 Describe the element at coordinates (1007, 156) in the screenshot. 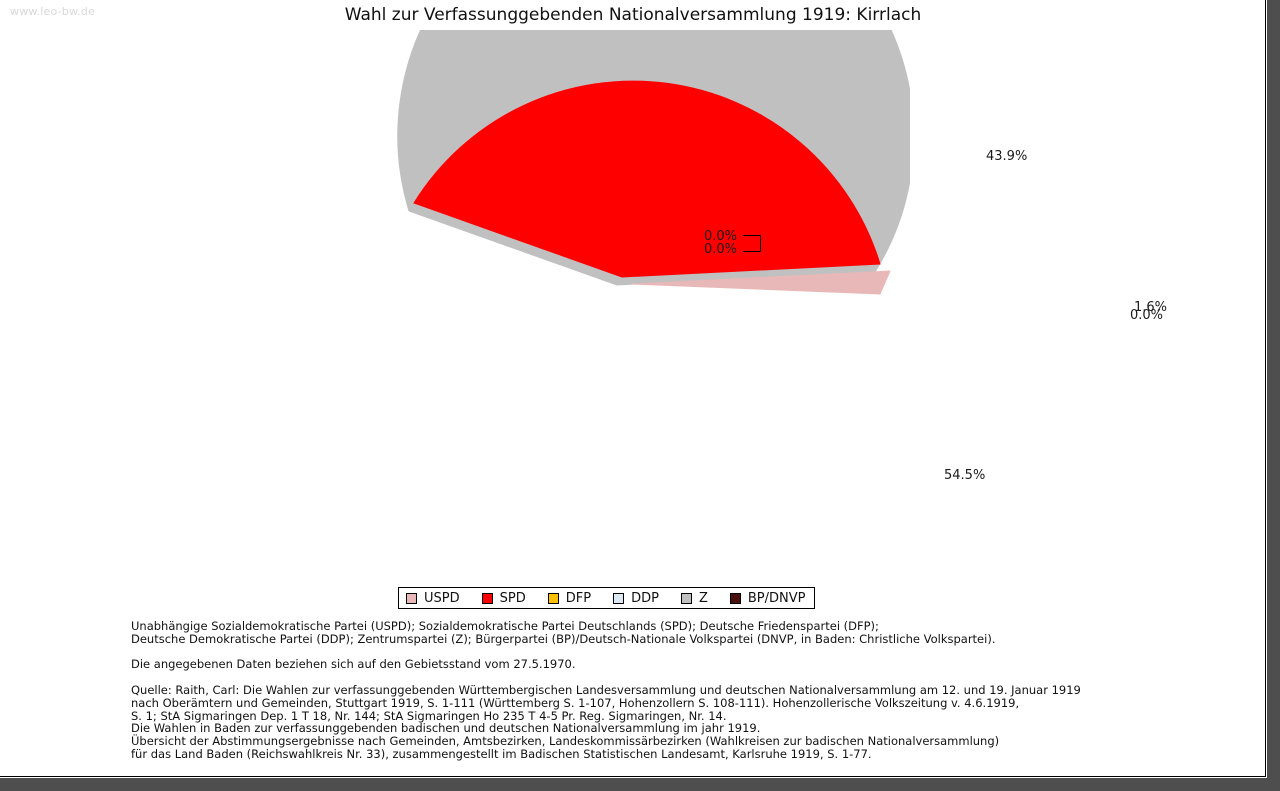

I see `pie-label-spd: 43.9%` at that location.